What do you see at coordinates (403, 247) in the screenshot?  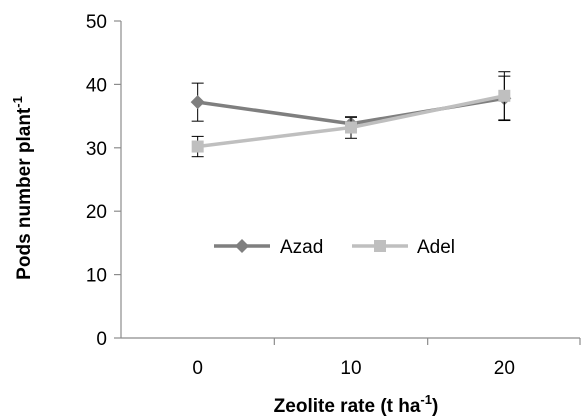 I see `legend-entry-adel: Adel` at bounding box center [403, 247].